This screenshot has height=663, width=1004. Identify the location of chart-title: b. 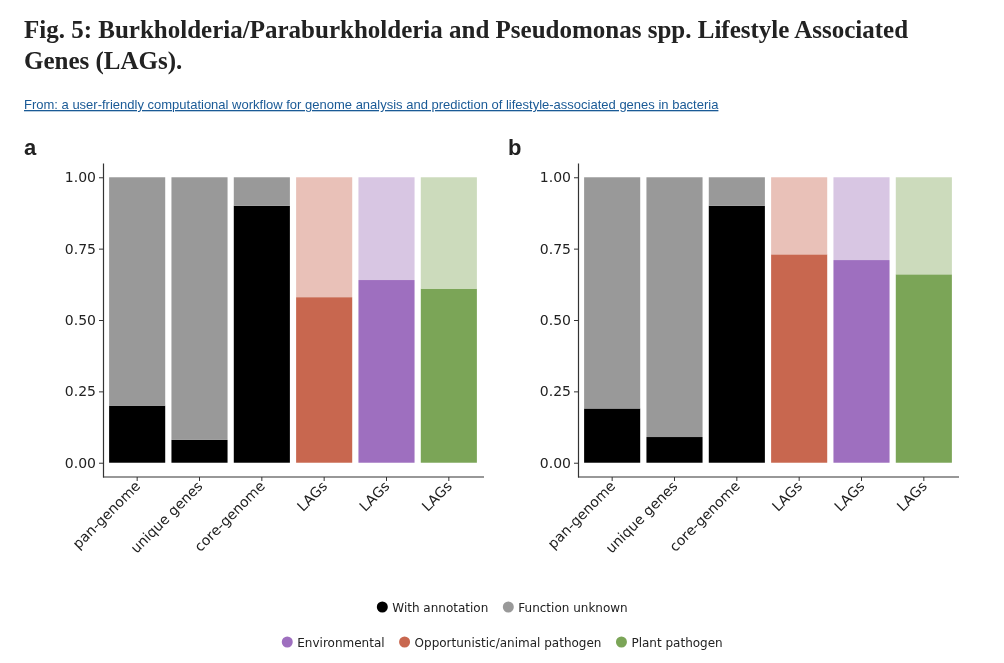
(515, 147).